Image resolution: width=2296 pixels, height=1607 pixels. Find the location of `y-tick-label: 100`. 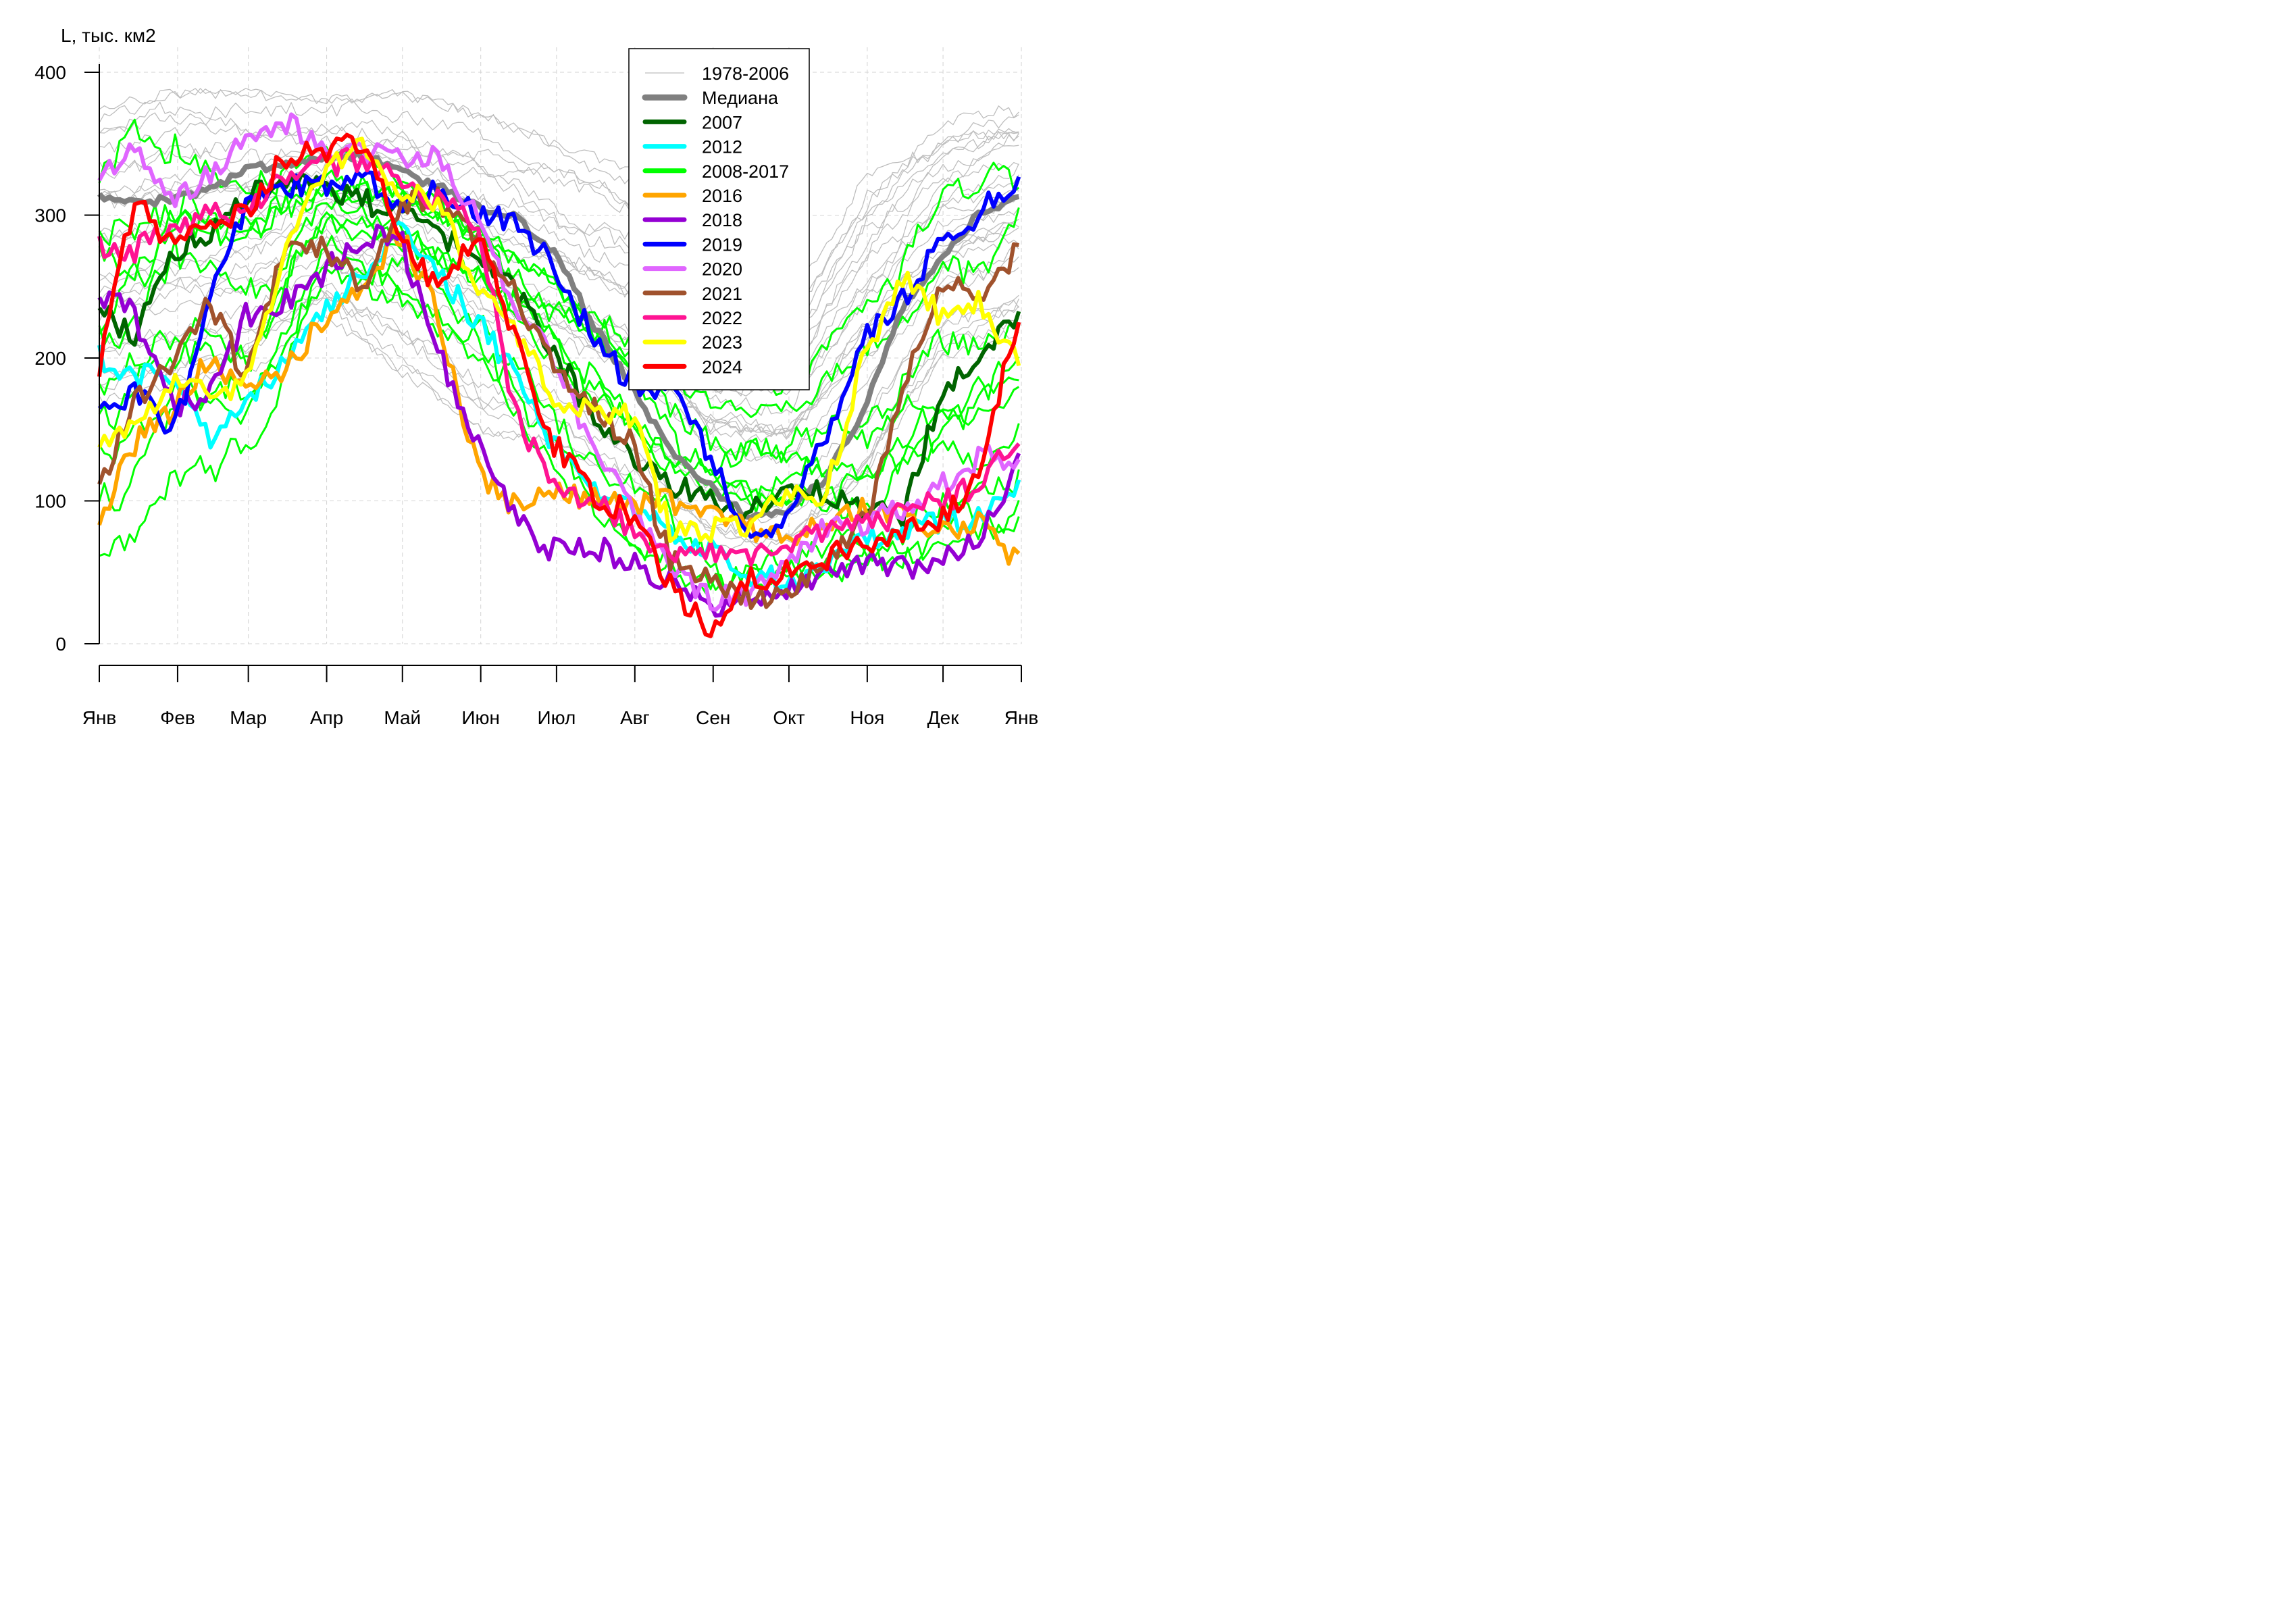

y-tick-label: 100 is located at coordinates (50, 501).